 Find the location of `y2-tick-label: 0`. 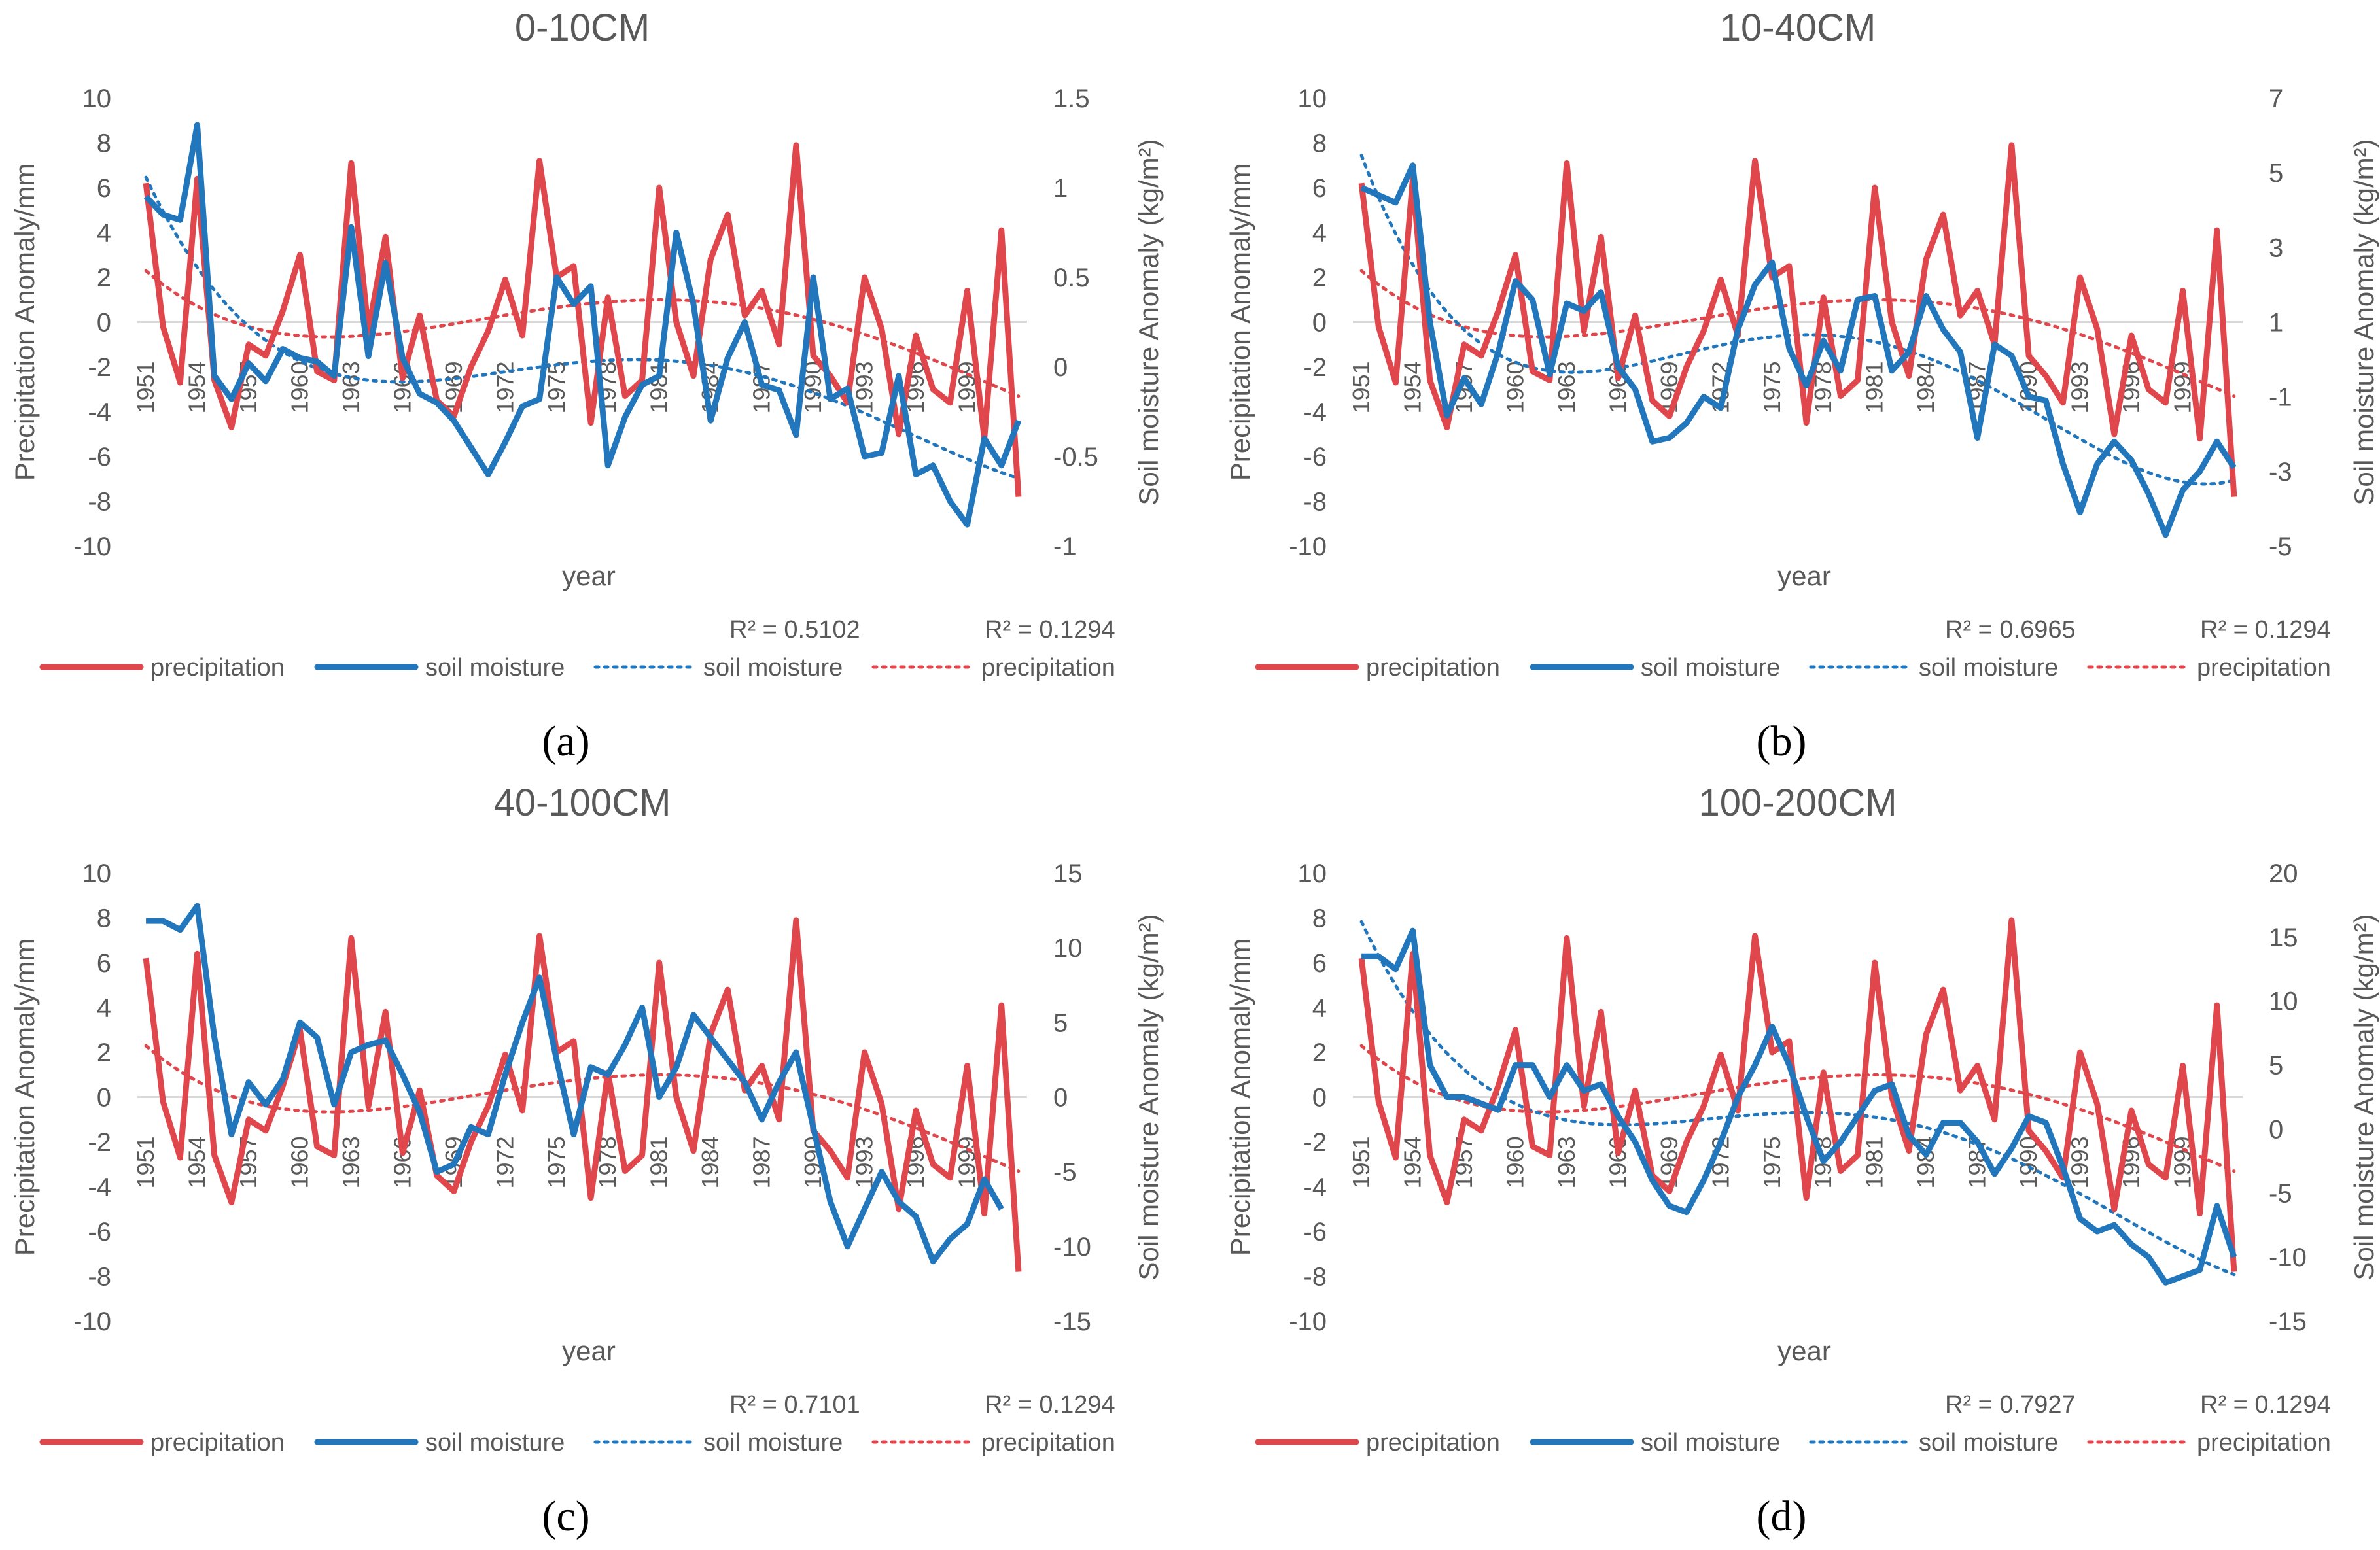

y2-tick-label: 0 is located at coordinates (1060, 1098).